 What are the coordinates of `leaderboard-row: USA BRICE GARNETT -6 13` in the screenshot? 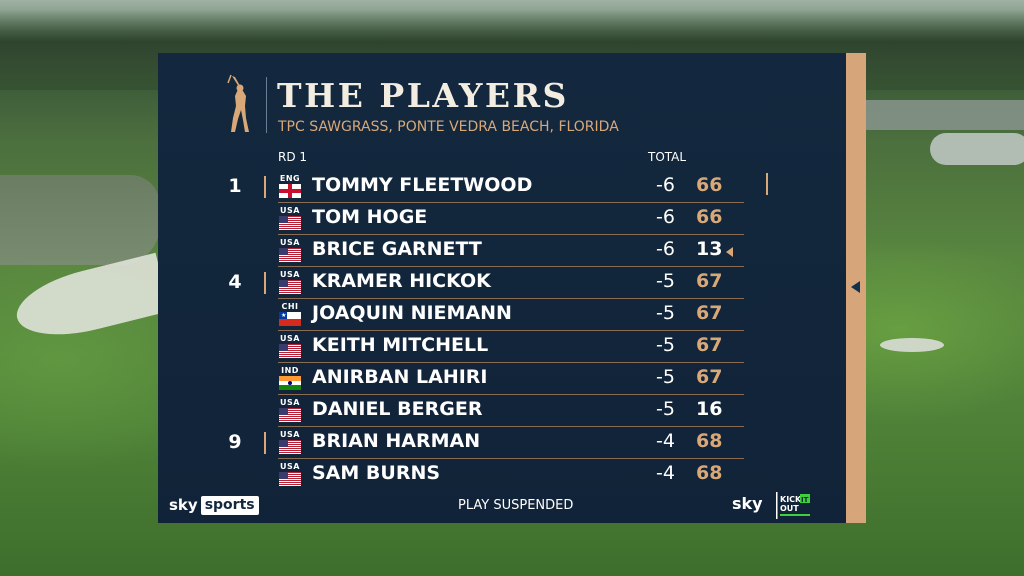 It's located at (460, 251).